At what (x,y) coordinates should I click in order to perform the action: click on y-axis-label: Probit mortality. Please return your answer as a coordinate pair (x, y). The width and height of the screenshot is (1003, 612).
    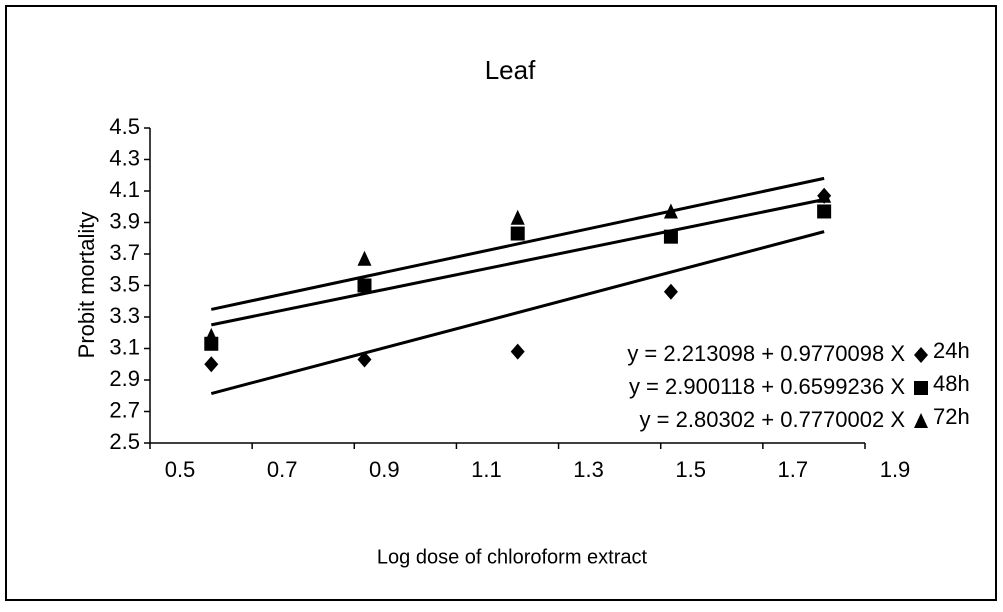
    Looking at the image, I should click on (86, 285).